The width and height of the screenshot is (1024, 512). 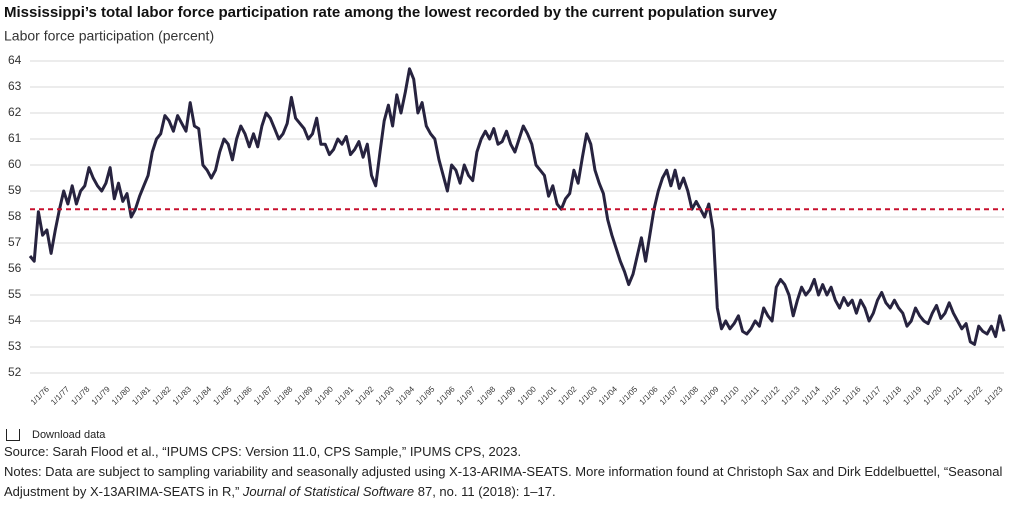 What do you see at coordinates (953, 395) in the screenshot?
I see `x-tick-label: 1/1/21` at bounding box center [953, 395].